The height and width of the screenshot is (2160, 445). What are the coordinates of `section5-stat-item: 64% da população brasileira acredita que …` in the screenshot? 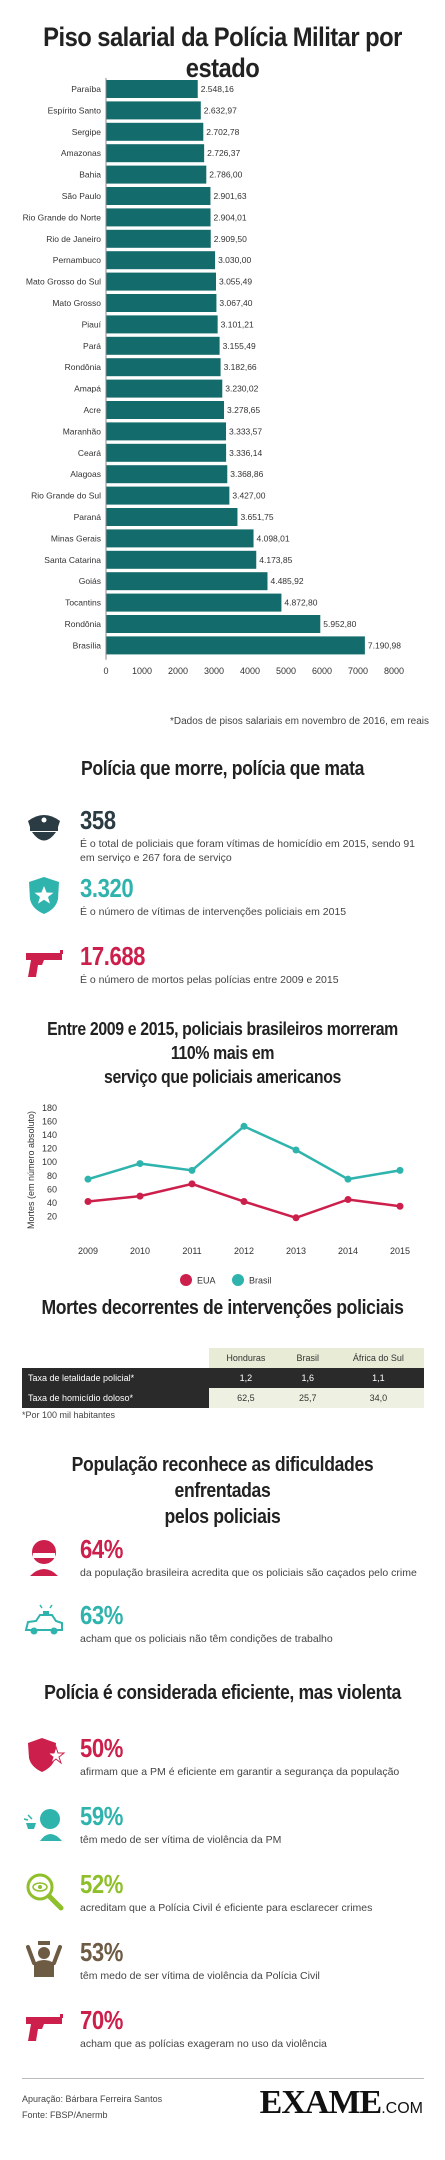 It's located at (222, 1559).